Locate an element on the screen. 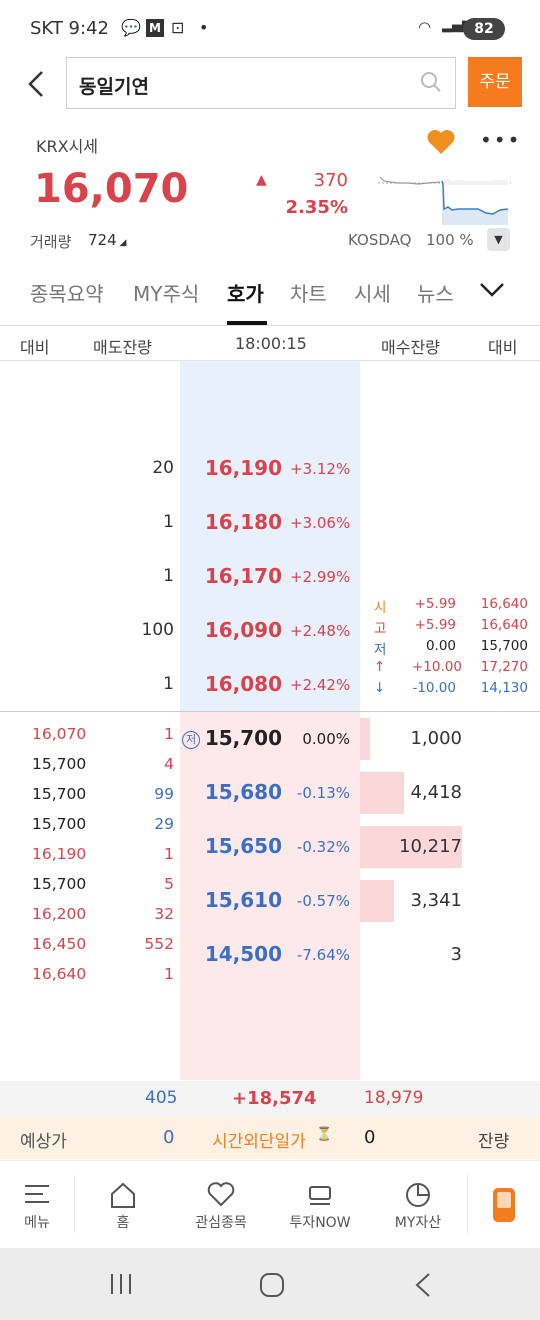  ask-price: 16,170 is located at coordinates (243, 576).